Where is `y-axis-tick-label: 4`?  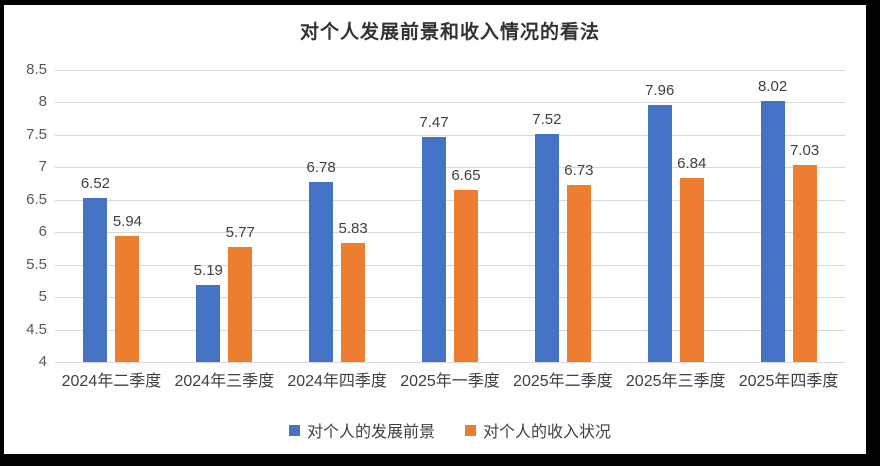
y-axis-tick-label: 4 is located at coordinates (42, 361).